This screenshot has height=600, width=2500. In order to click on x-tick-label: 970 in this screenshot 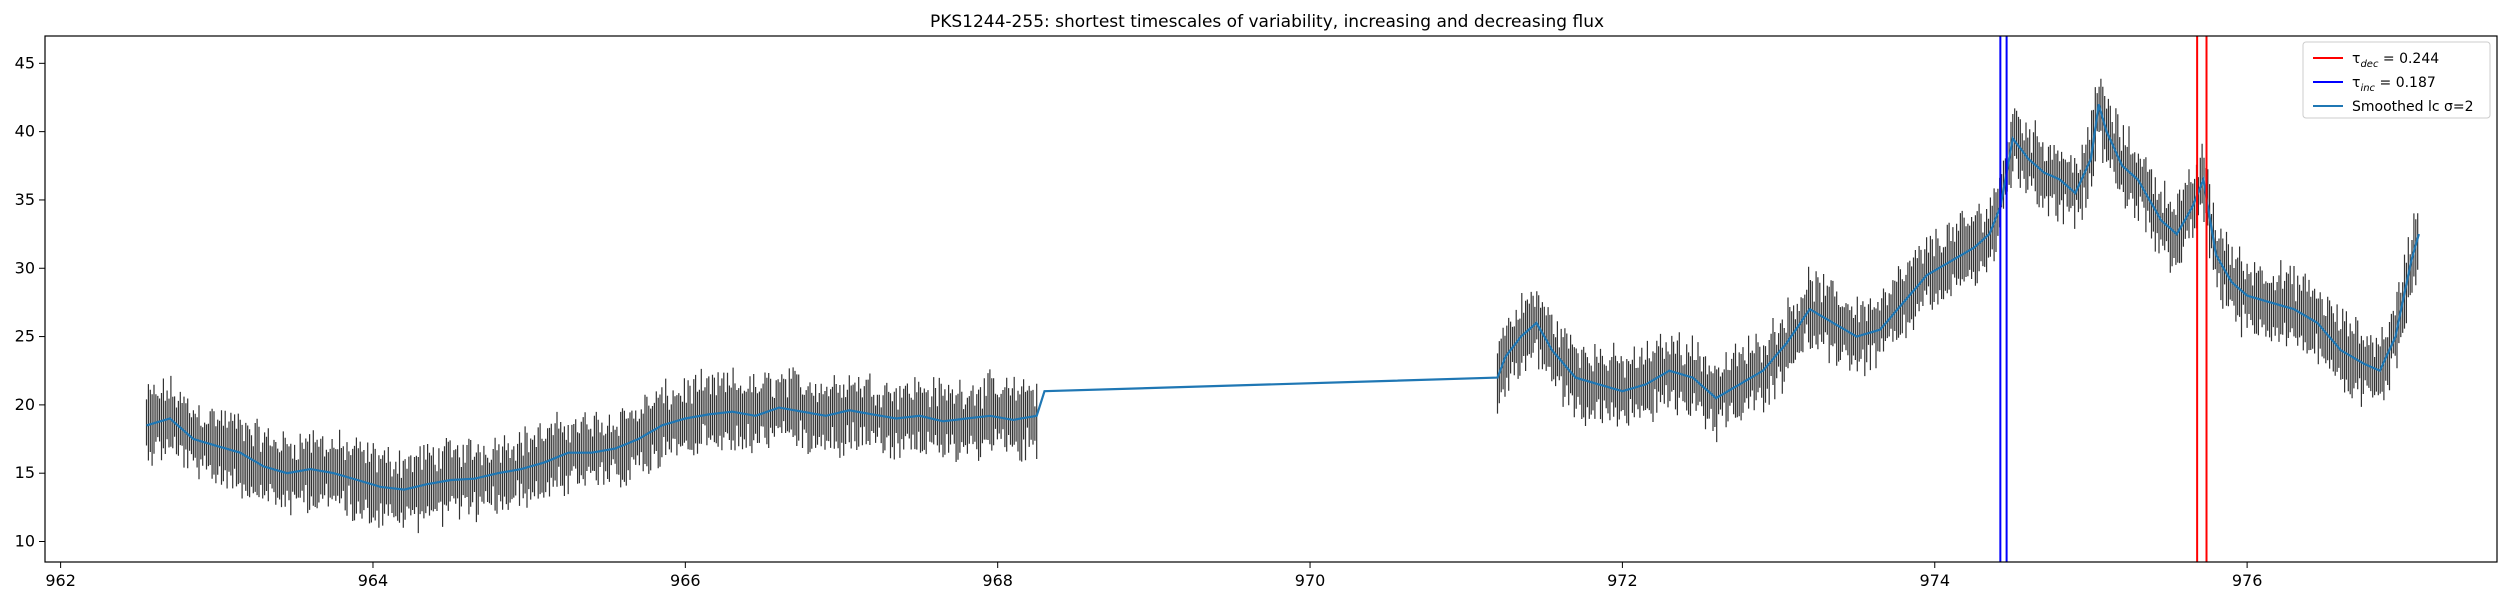, I will do `click(1310, 580)`.